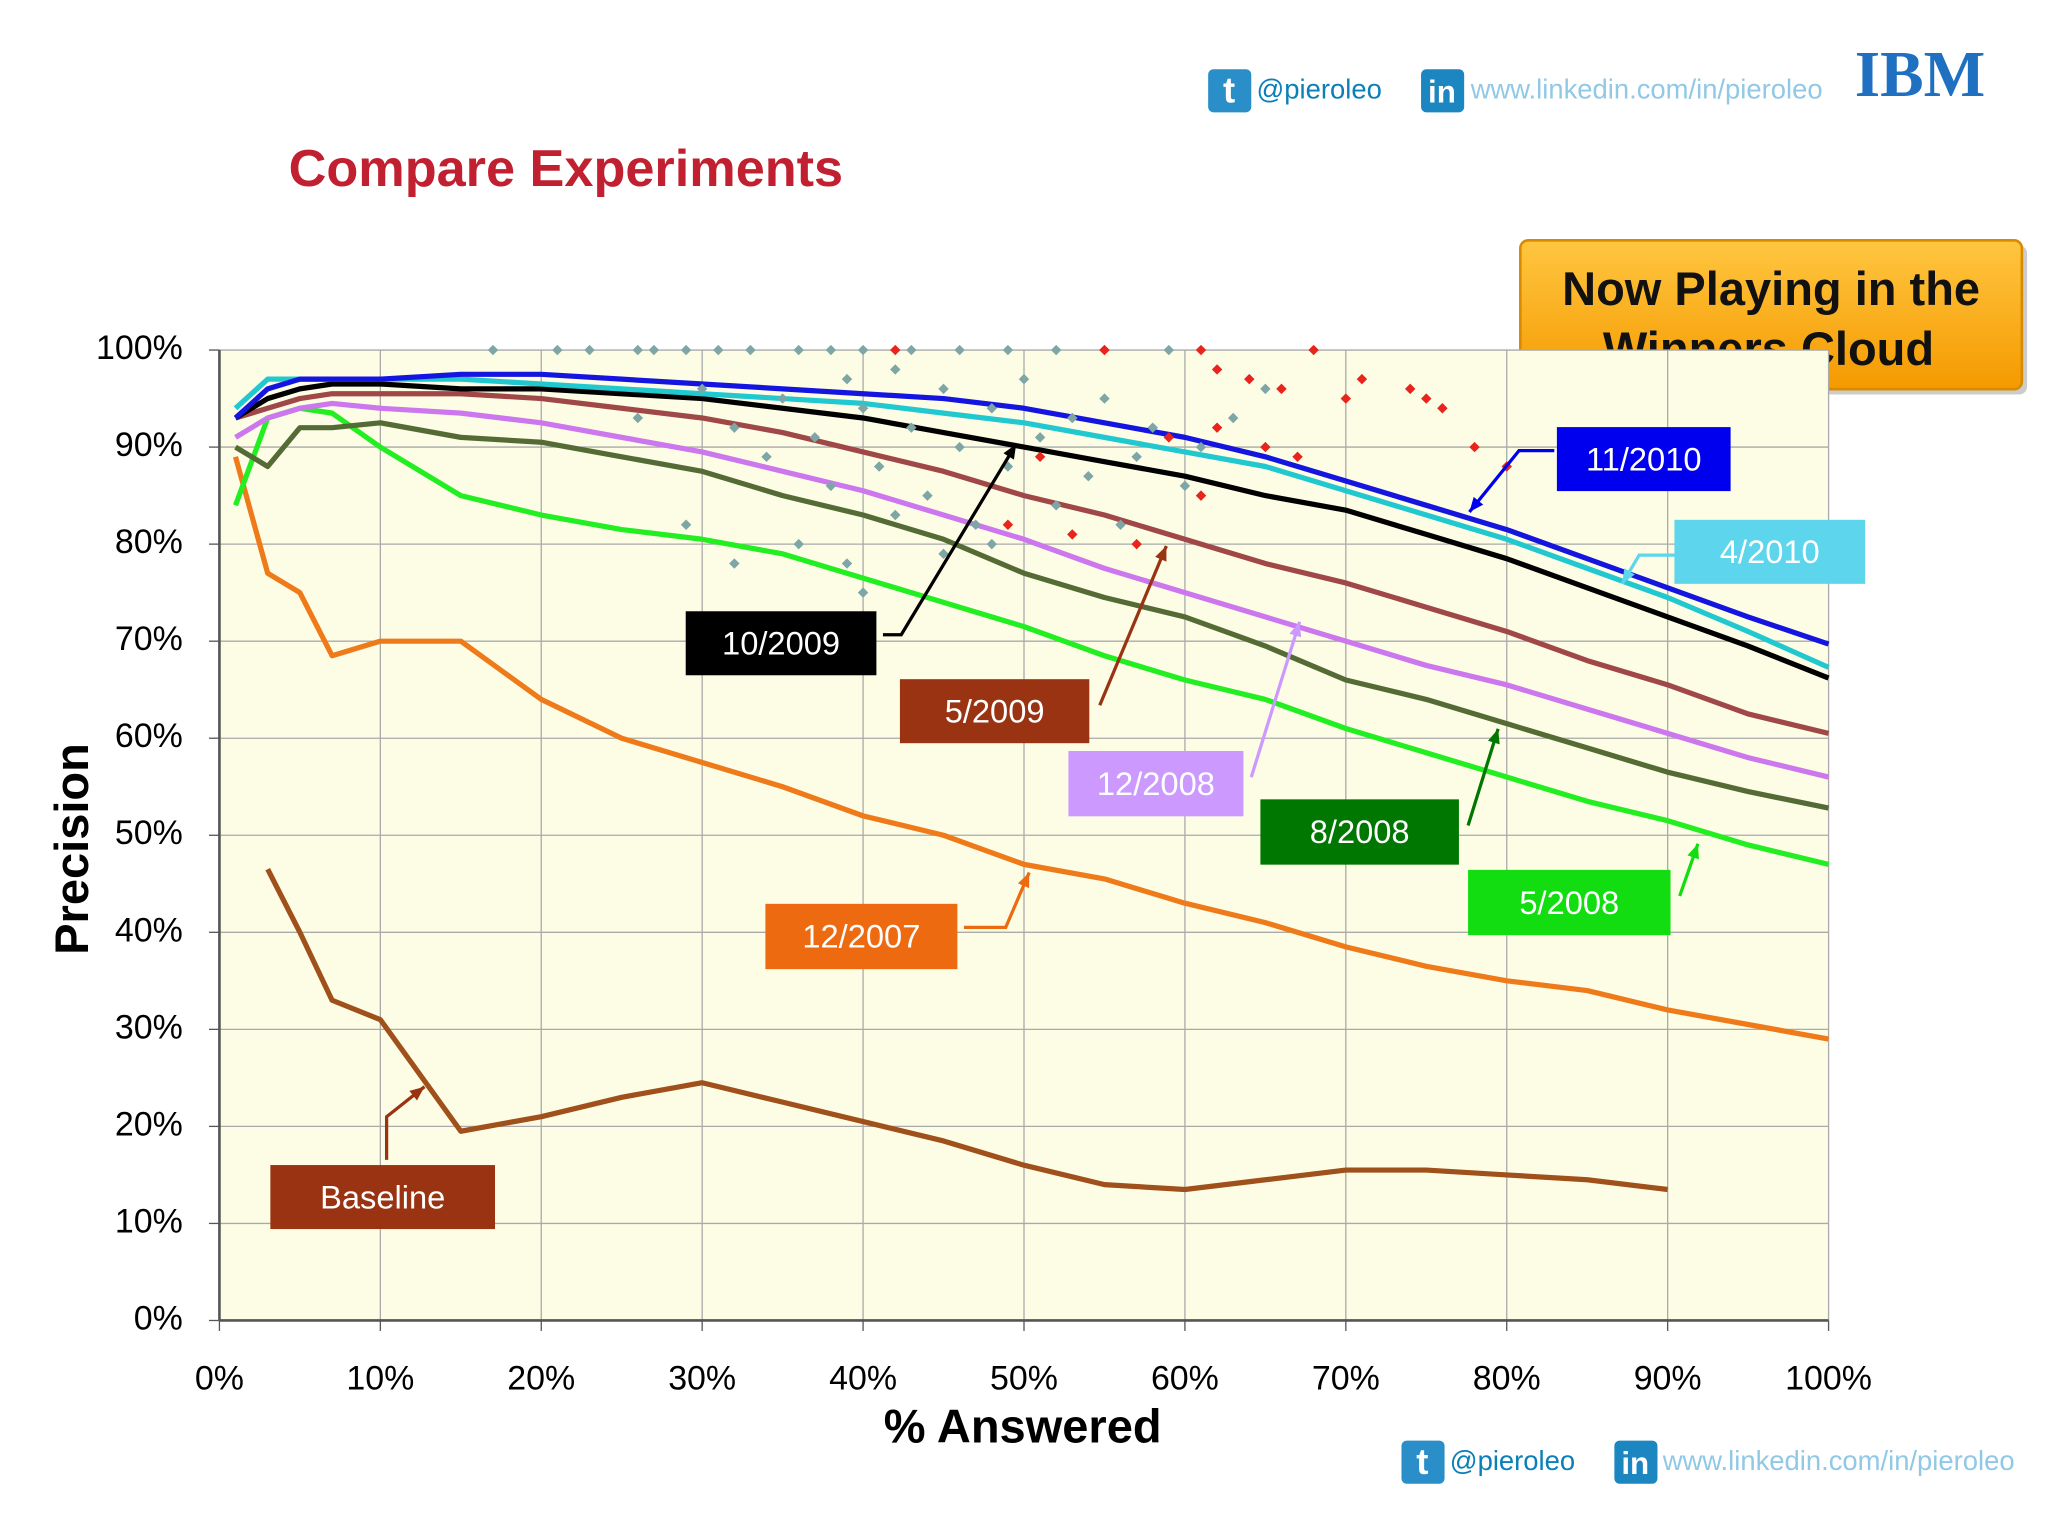 The width and height of the screenshot is (2048, 1536). Describe the element at coordinates (863, 1379) in the screenshot. I see `x-tick-label: 40%` at that location.